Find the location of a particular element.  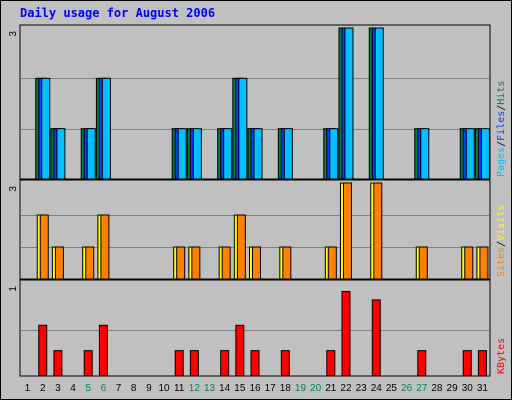

legend-entry-0: Sites is located at coordinates (501, 262).